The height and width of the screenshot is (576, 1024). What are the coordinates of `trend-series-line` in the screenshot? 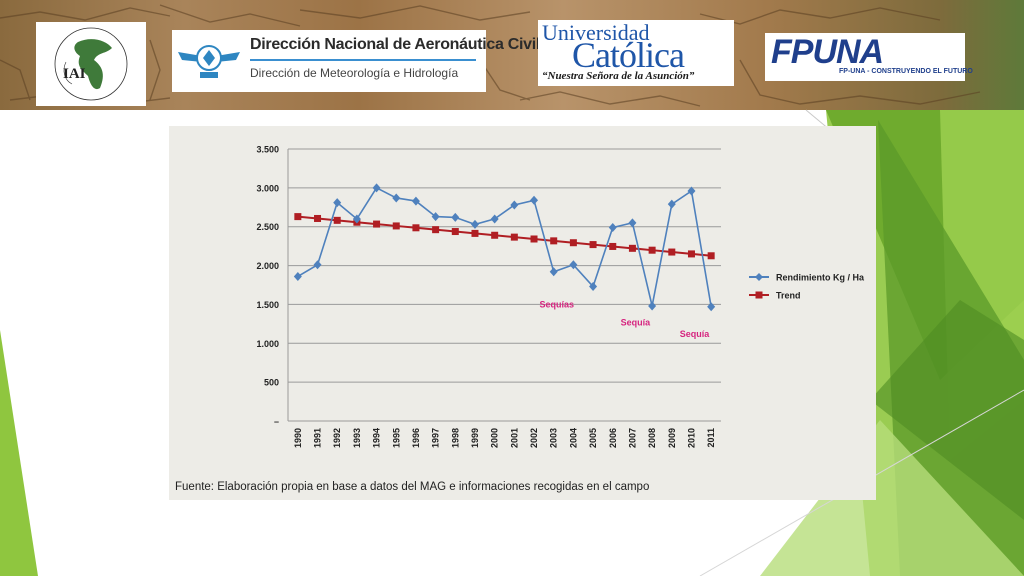 It's located at (504, 236).